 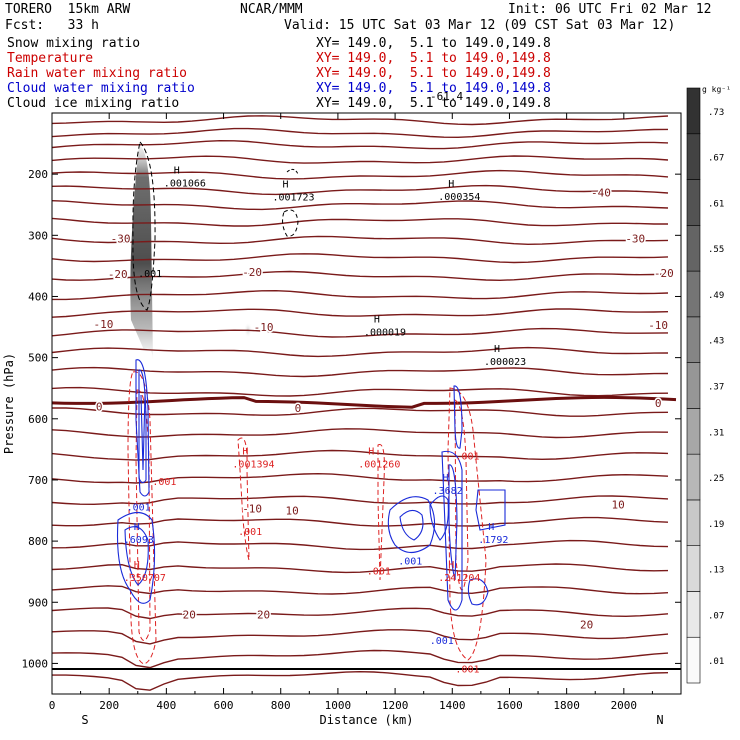 I want to click on rain-water-max-label-value: .001394, so click(x=253, y=465).